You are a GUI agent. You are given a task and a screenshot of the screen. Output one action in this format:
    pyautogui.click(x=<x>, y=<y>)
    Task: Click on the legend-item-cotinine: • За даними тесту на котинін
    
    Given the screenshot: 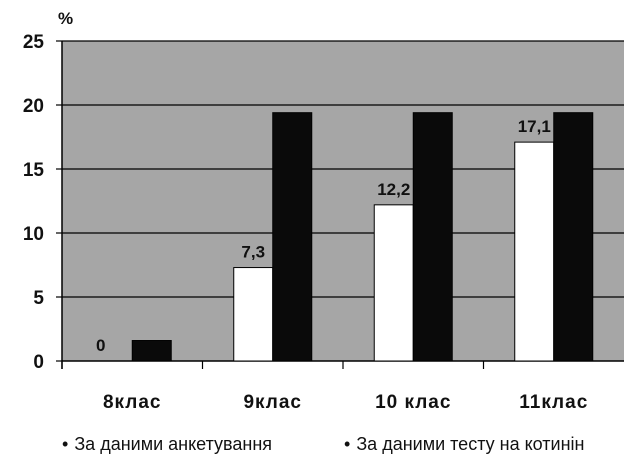 What is the action you would take?
    pyautogui.click(x=464, y=444)
    